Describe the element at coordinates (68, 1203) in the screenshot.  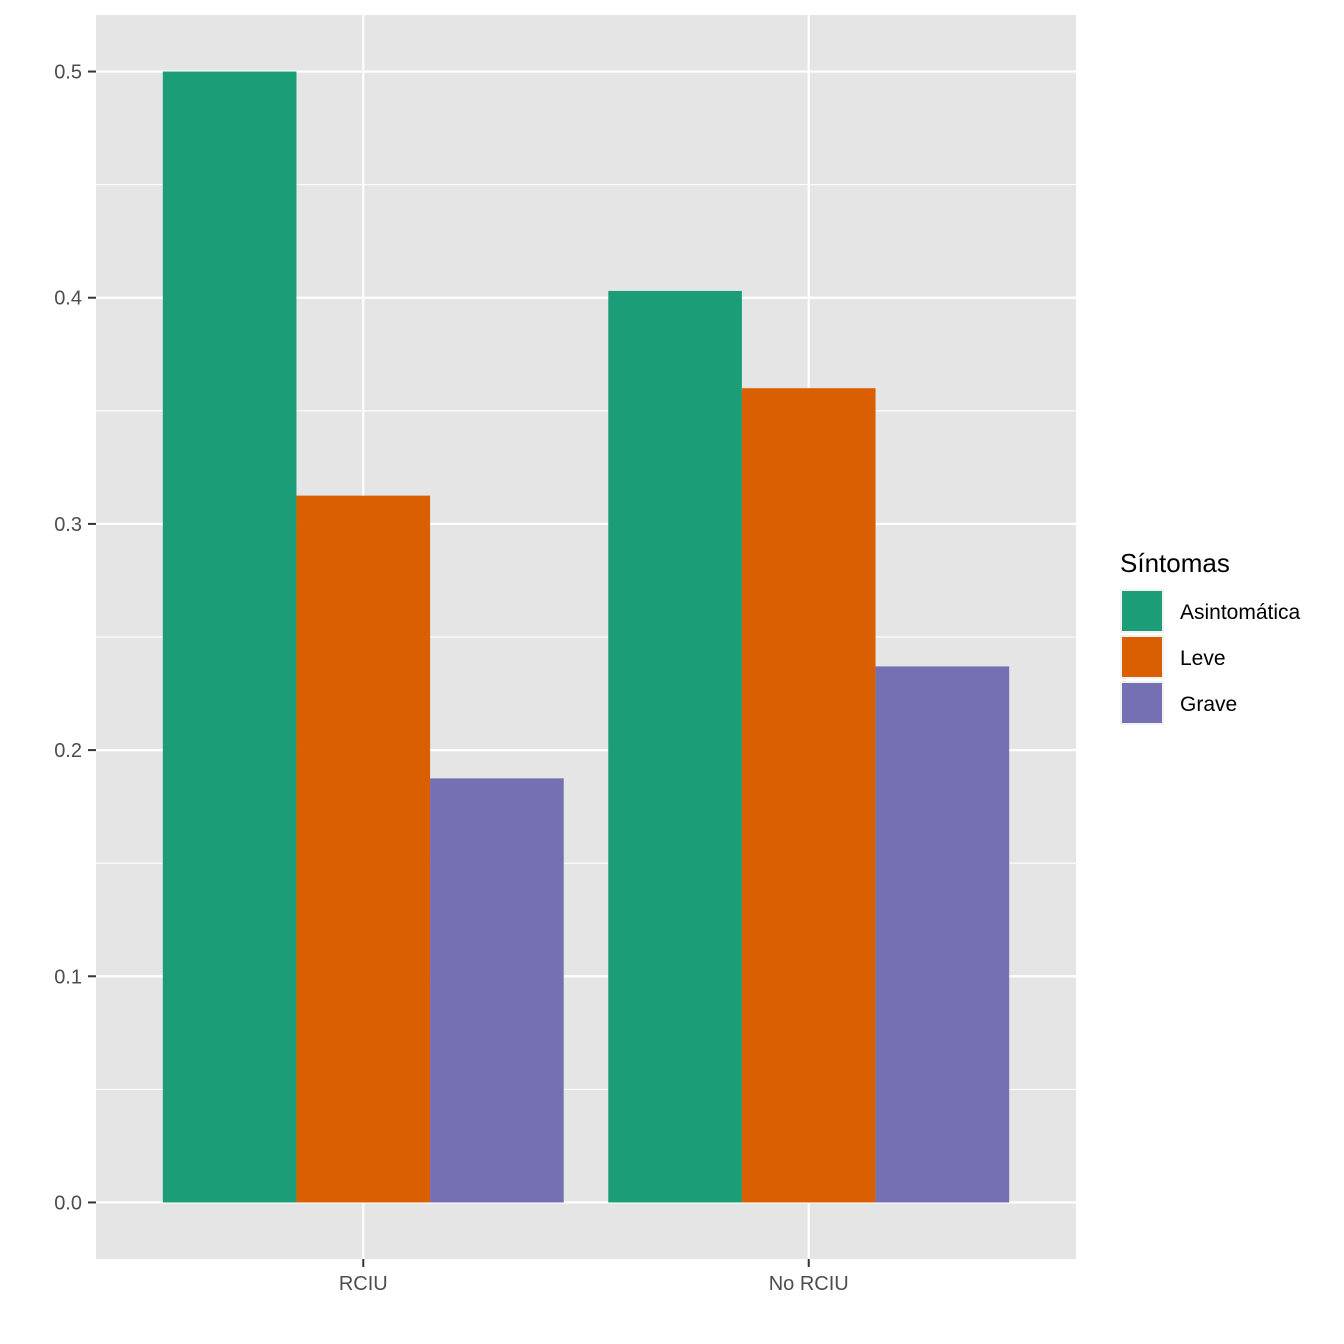
I see `y-tick-label: 0.0` at that location.